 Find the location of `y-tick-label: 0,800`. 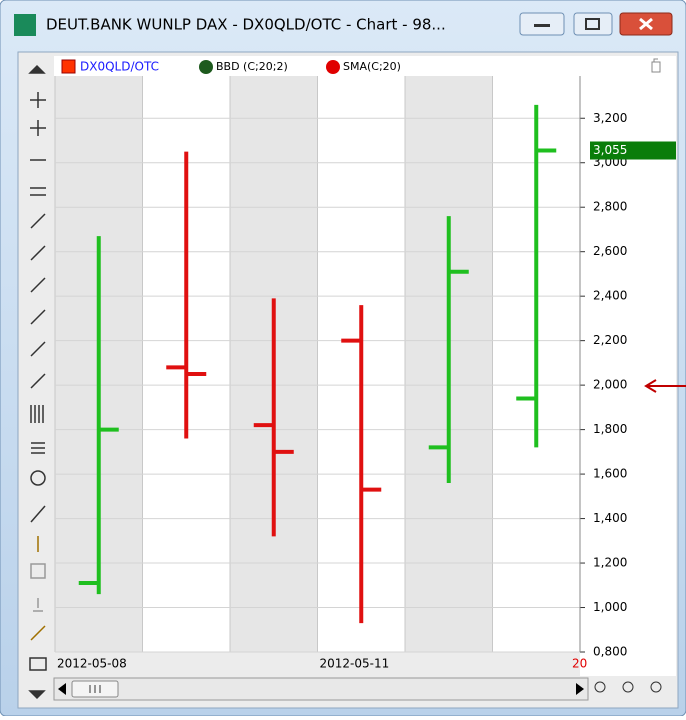

y-tick-label: 0,800 is located at coordinates (610, 652).